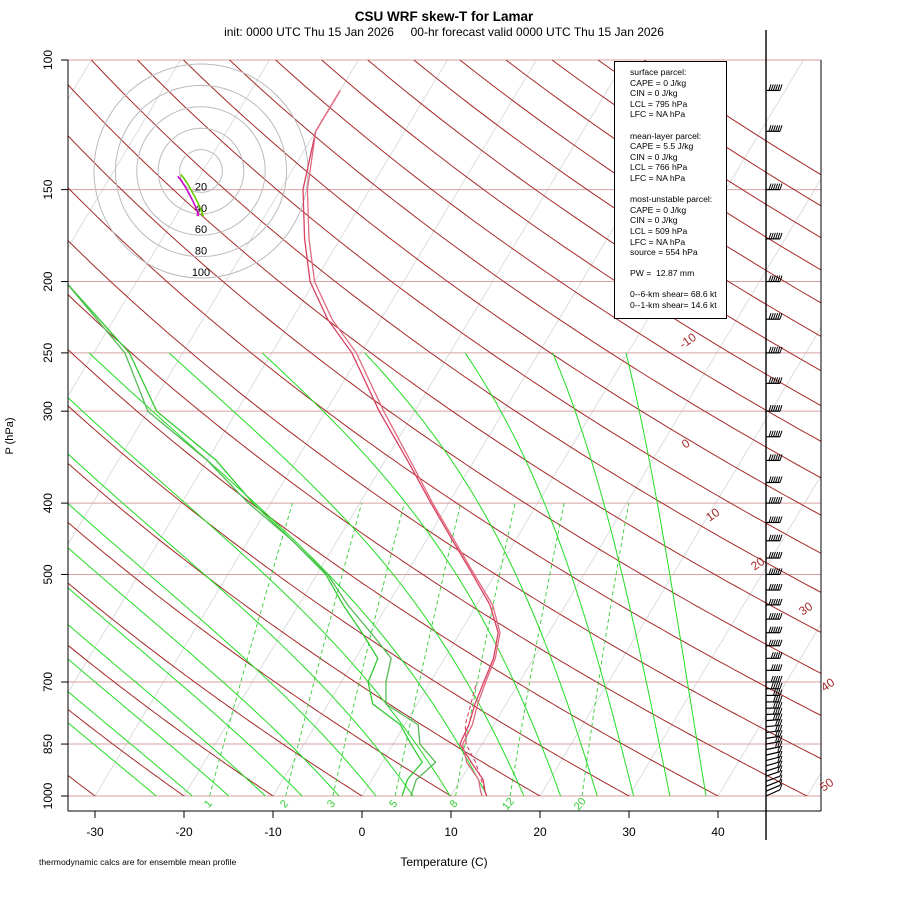  Describe the element at coordinates (658, 241) in the screenshot. I see `mu-lfc: LFC = NA hPa` at that location.